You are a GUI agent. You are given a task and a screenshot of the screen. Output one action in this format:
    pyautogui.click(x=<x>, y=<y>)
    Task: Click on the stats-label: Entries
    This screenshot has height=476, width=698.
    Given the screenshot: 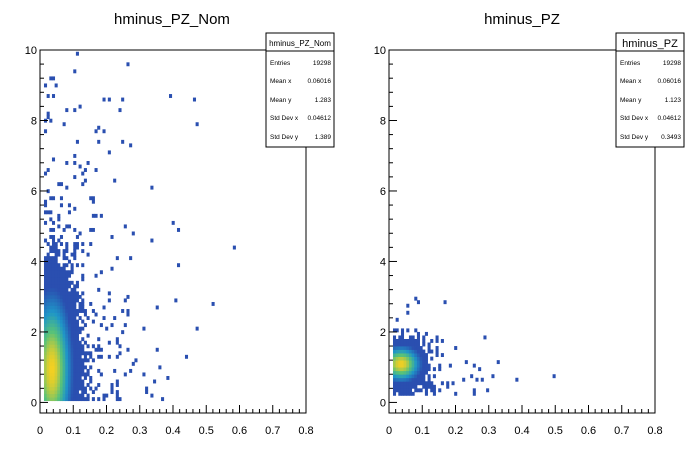 What is the action you would take?
    pyautogui.click(x=280, y=63)
    